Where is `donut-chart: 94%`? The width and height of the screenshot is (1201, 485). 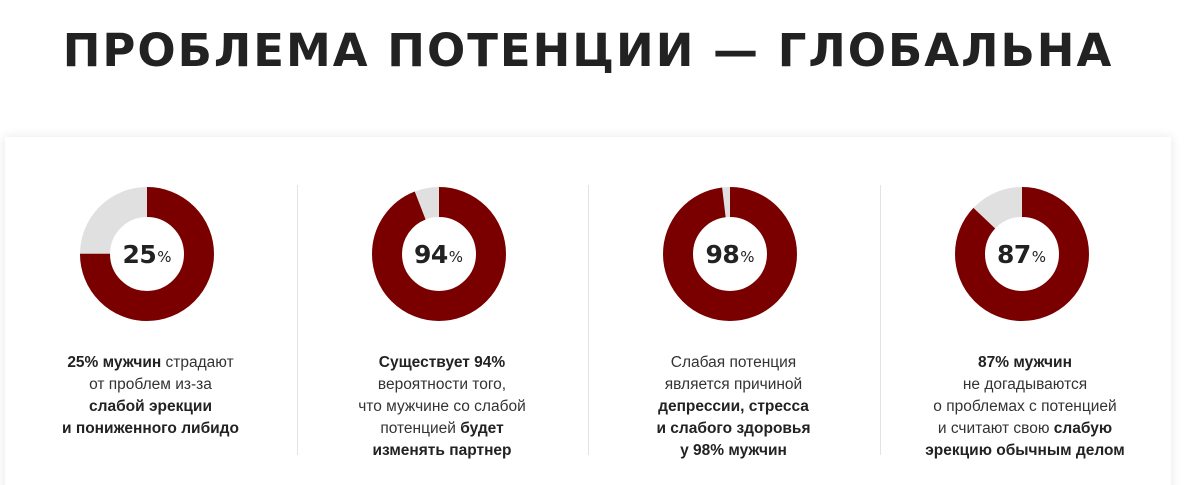 donut-chart: 94% is located at coordinates (438, 254).